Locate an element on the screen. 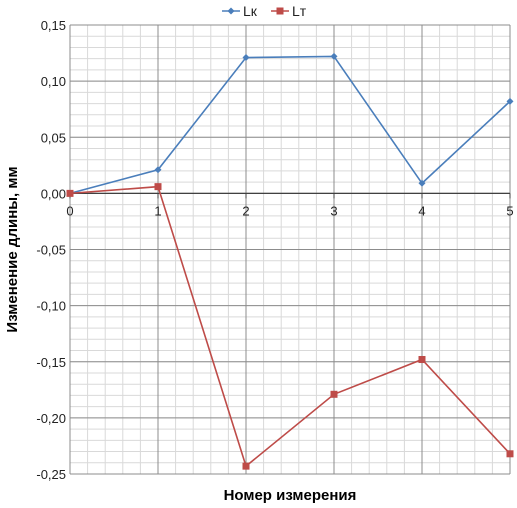  y-tick-label: 0,15 is located at coordinates (53, 25).